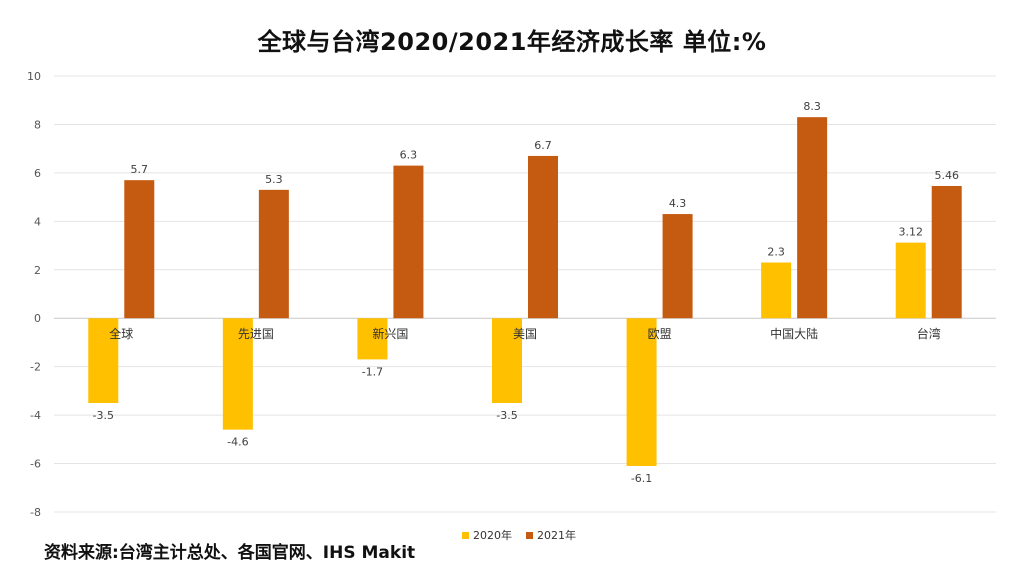 This screenshot has width=1024, height=576. What do you see at coordinates (35, 367) in the screenshot?
I see `y-tick-label: -2` at bounding box center [35, 367].